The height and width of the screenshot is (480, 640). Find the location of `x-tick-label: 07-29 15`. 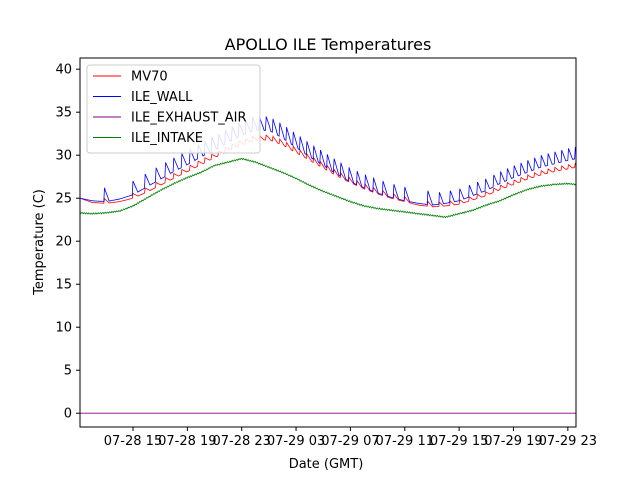

x-tick-label: 07-29 15 is located at coordinates (459, 441).